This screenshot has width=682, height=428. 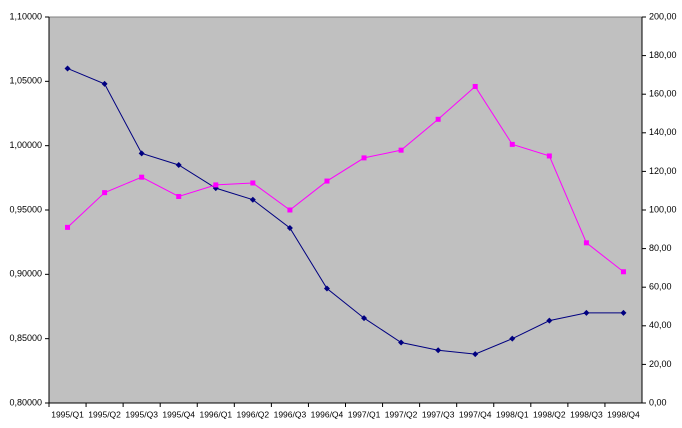 I want to click on y2-tick-label: 140,00, so click(x=663, y=132).